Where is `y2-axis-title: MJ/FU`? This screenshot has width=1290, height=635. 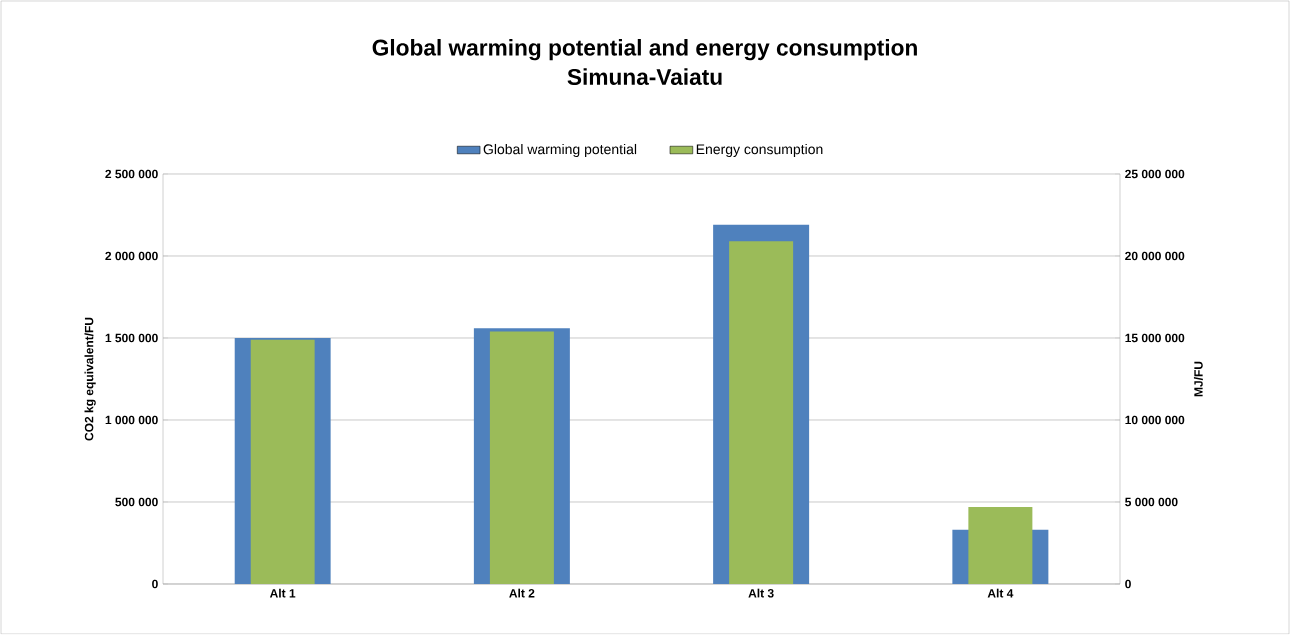 y2-axis-title: MJ/FU is located at coordinates (1198, 379).